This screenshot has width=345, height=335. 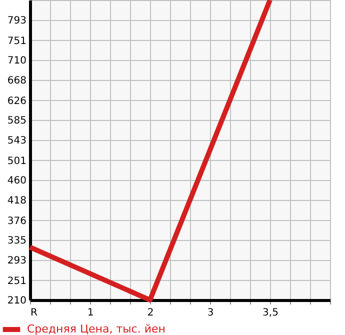 What do you see at coordinates (150, 313) in the screenshot?
I see `x-tick-label: 2` at bounding box center [150, 313].